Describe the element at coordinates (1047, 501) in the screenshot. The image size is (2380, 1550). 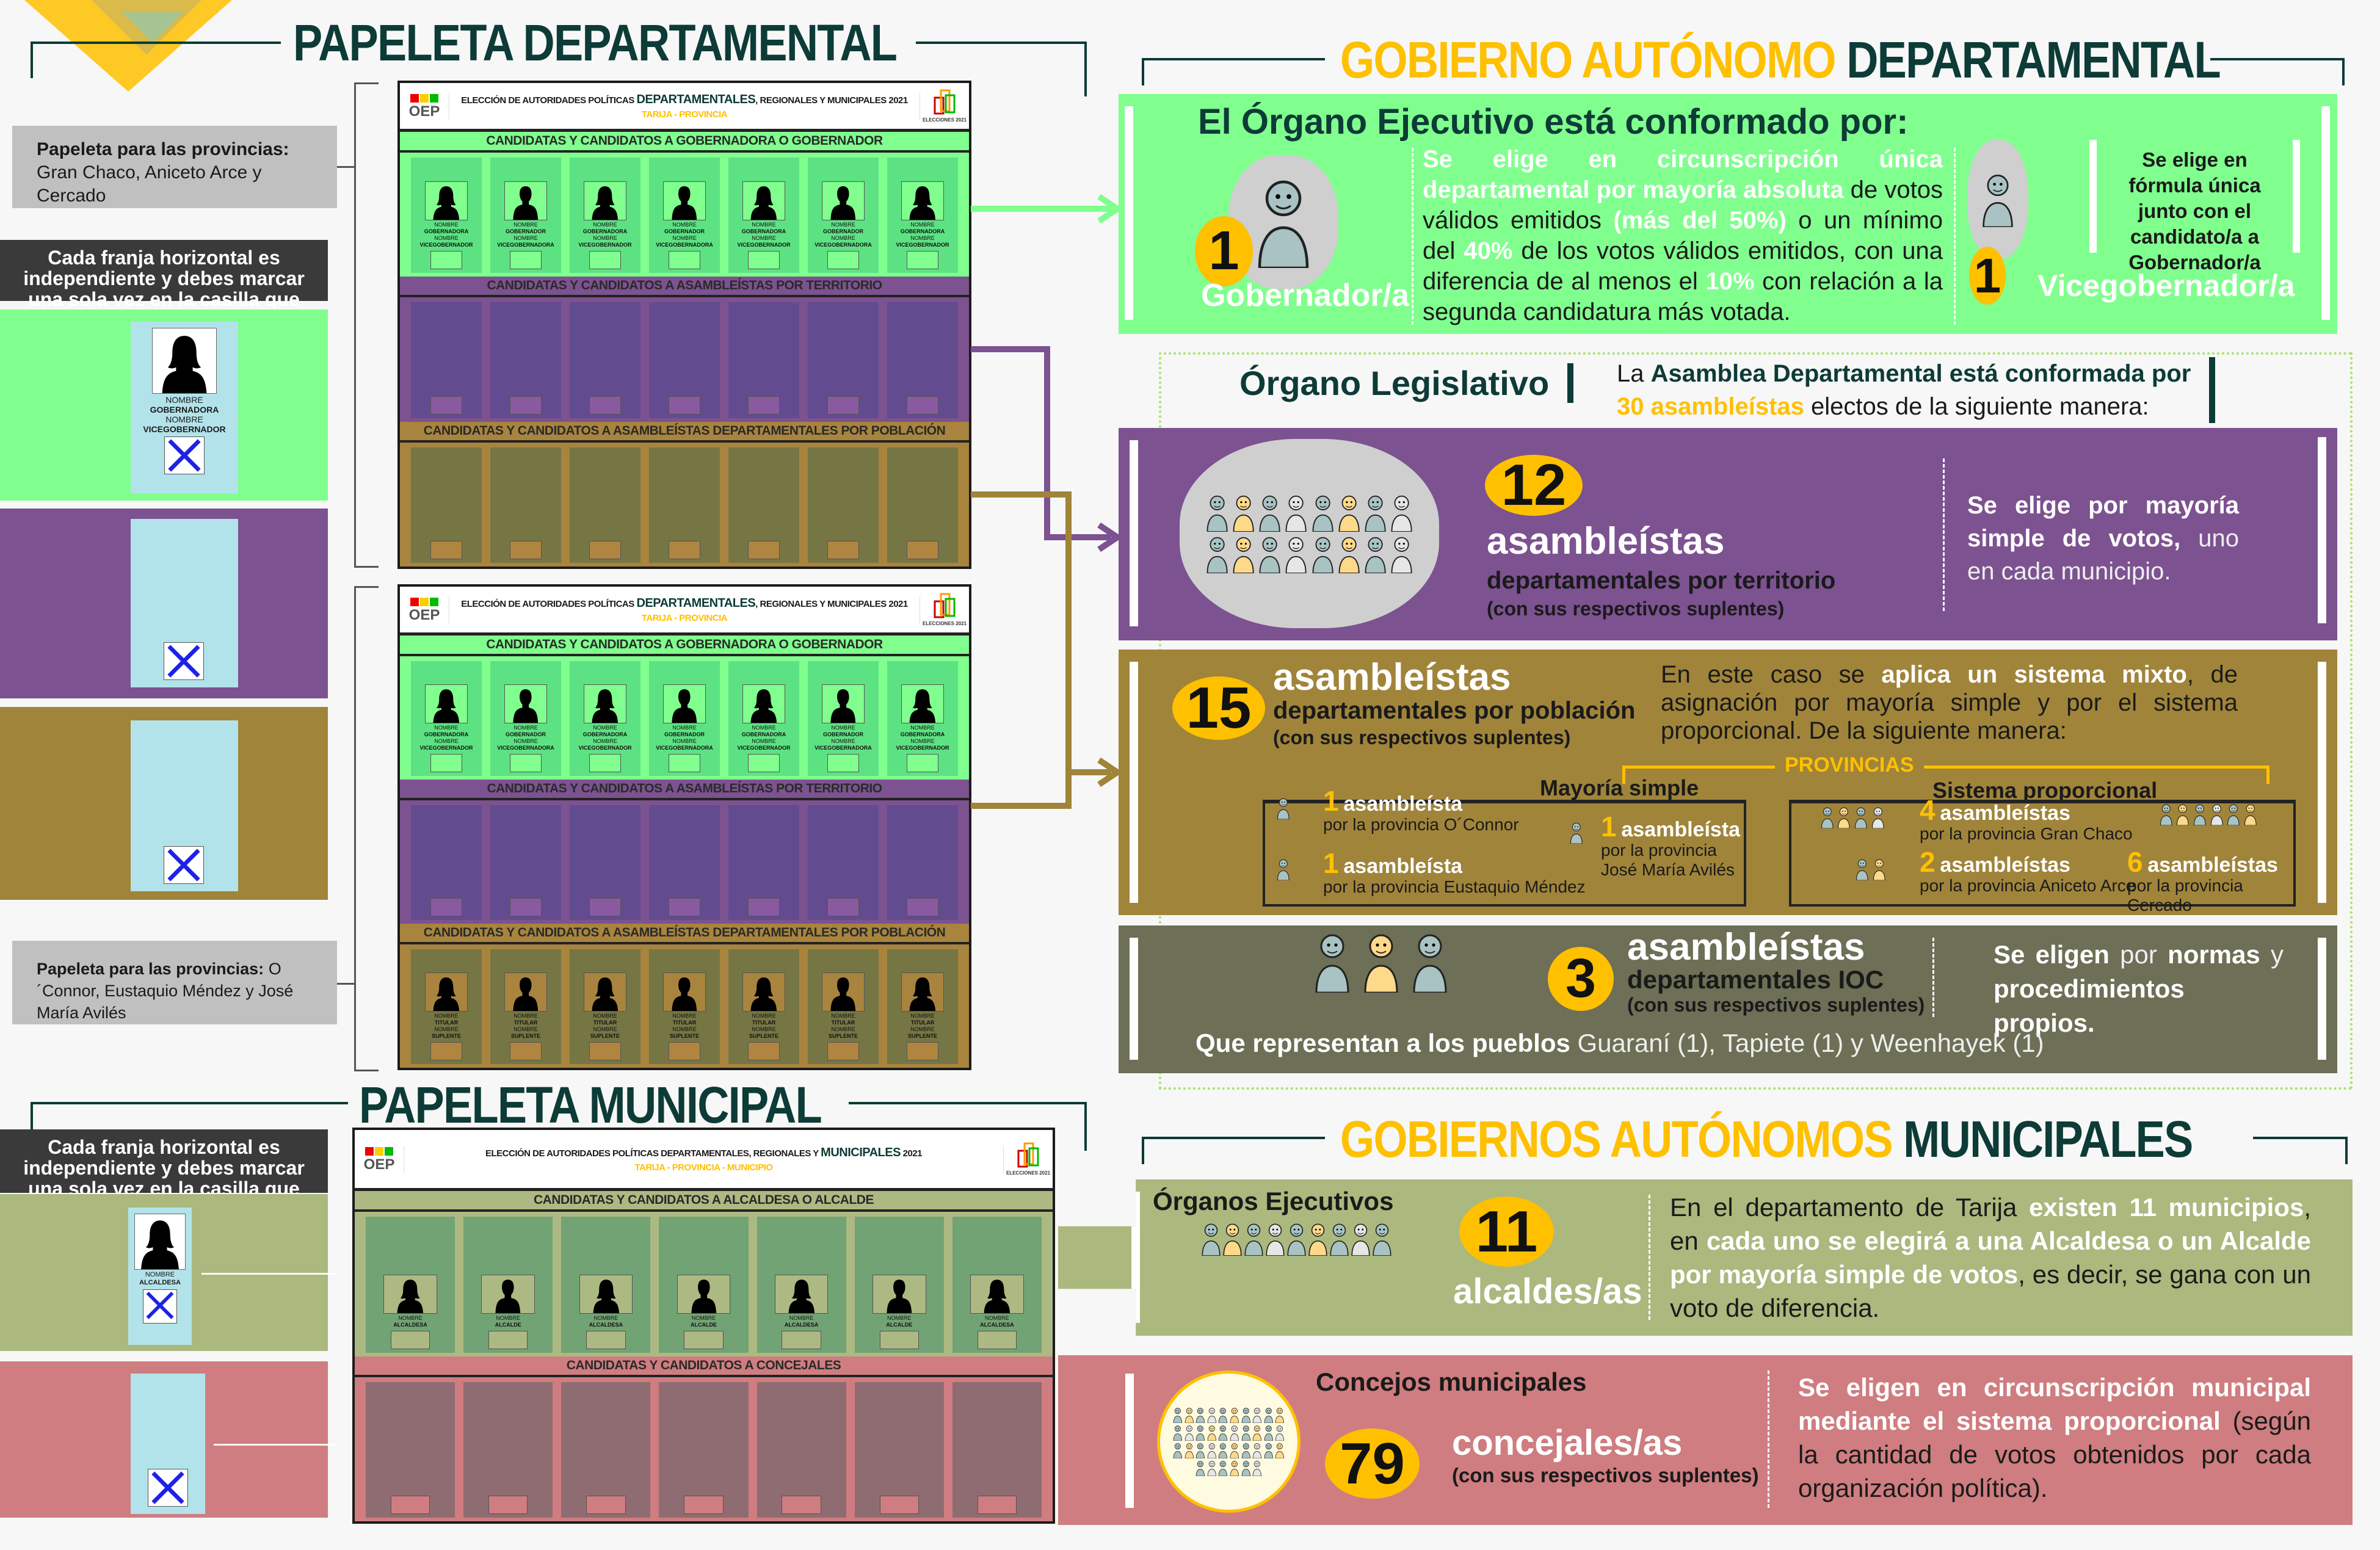
I see `connector-arrows` at that location.